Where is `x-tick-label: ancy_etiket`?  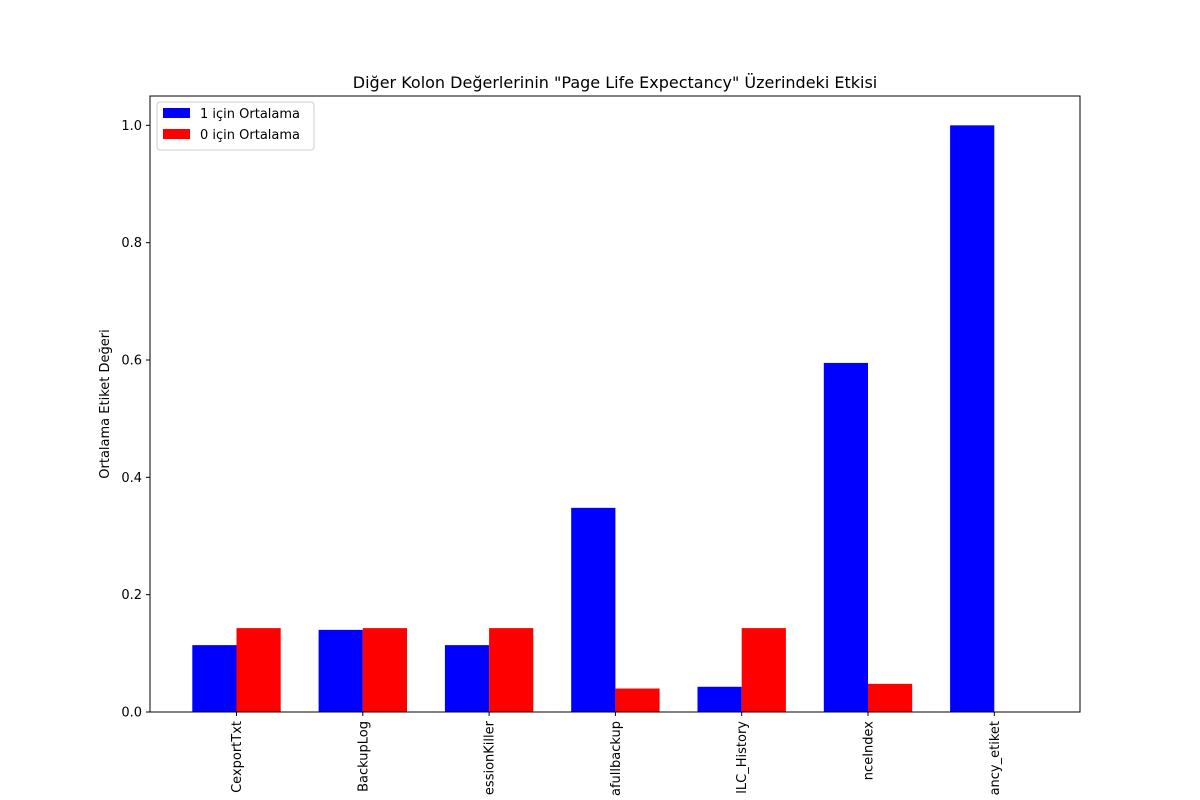
x-tick-label: ancy_etiket is located at coordinates (995, 758).